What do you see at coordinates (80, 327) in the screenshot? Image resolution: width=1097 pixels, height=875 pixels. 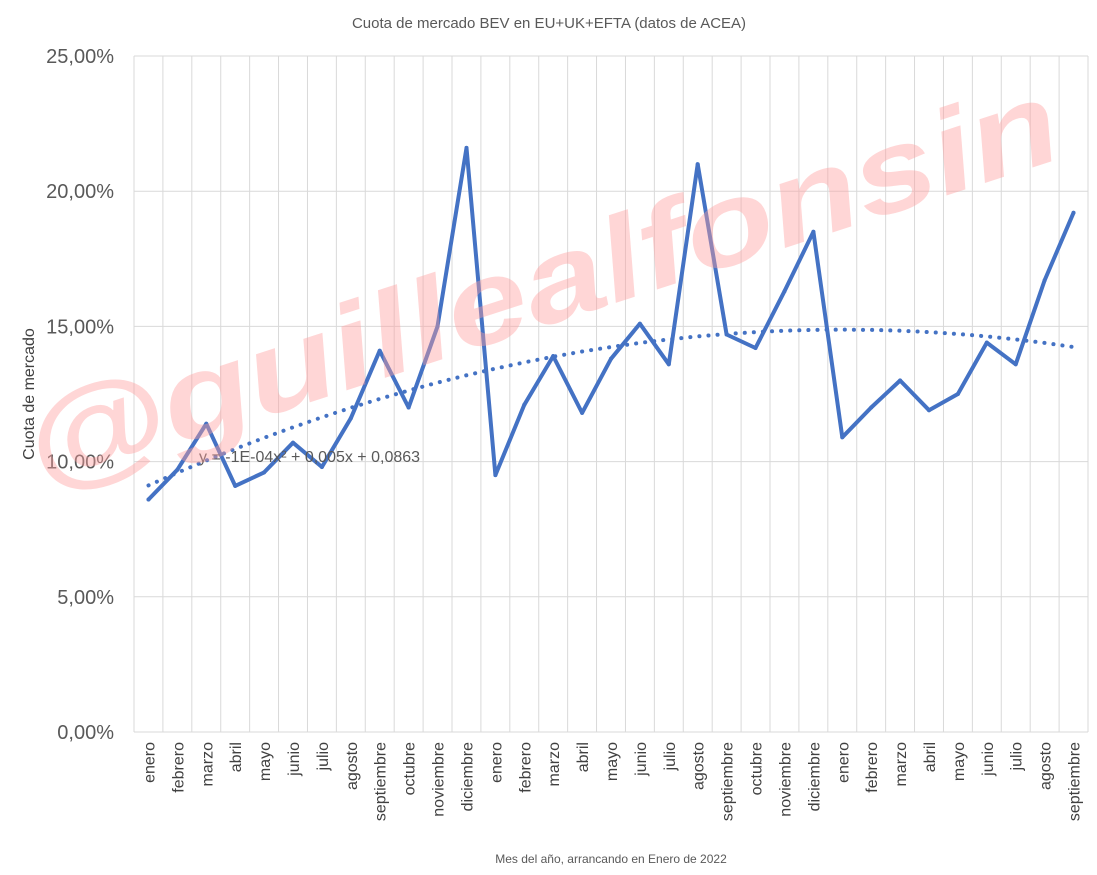 I see `y-tick-label: 15,00%` at bounding box center [80, 327].